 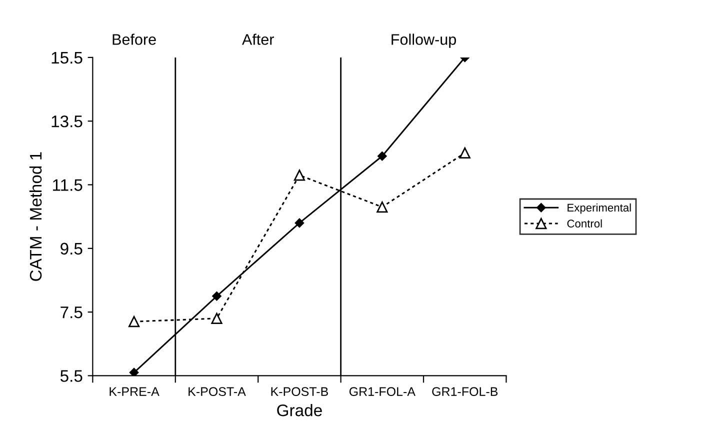 I want to click on y-tick-label: 7.5, so click(x=71, y=312).